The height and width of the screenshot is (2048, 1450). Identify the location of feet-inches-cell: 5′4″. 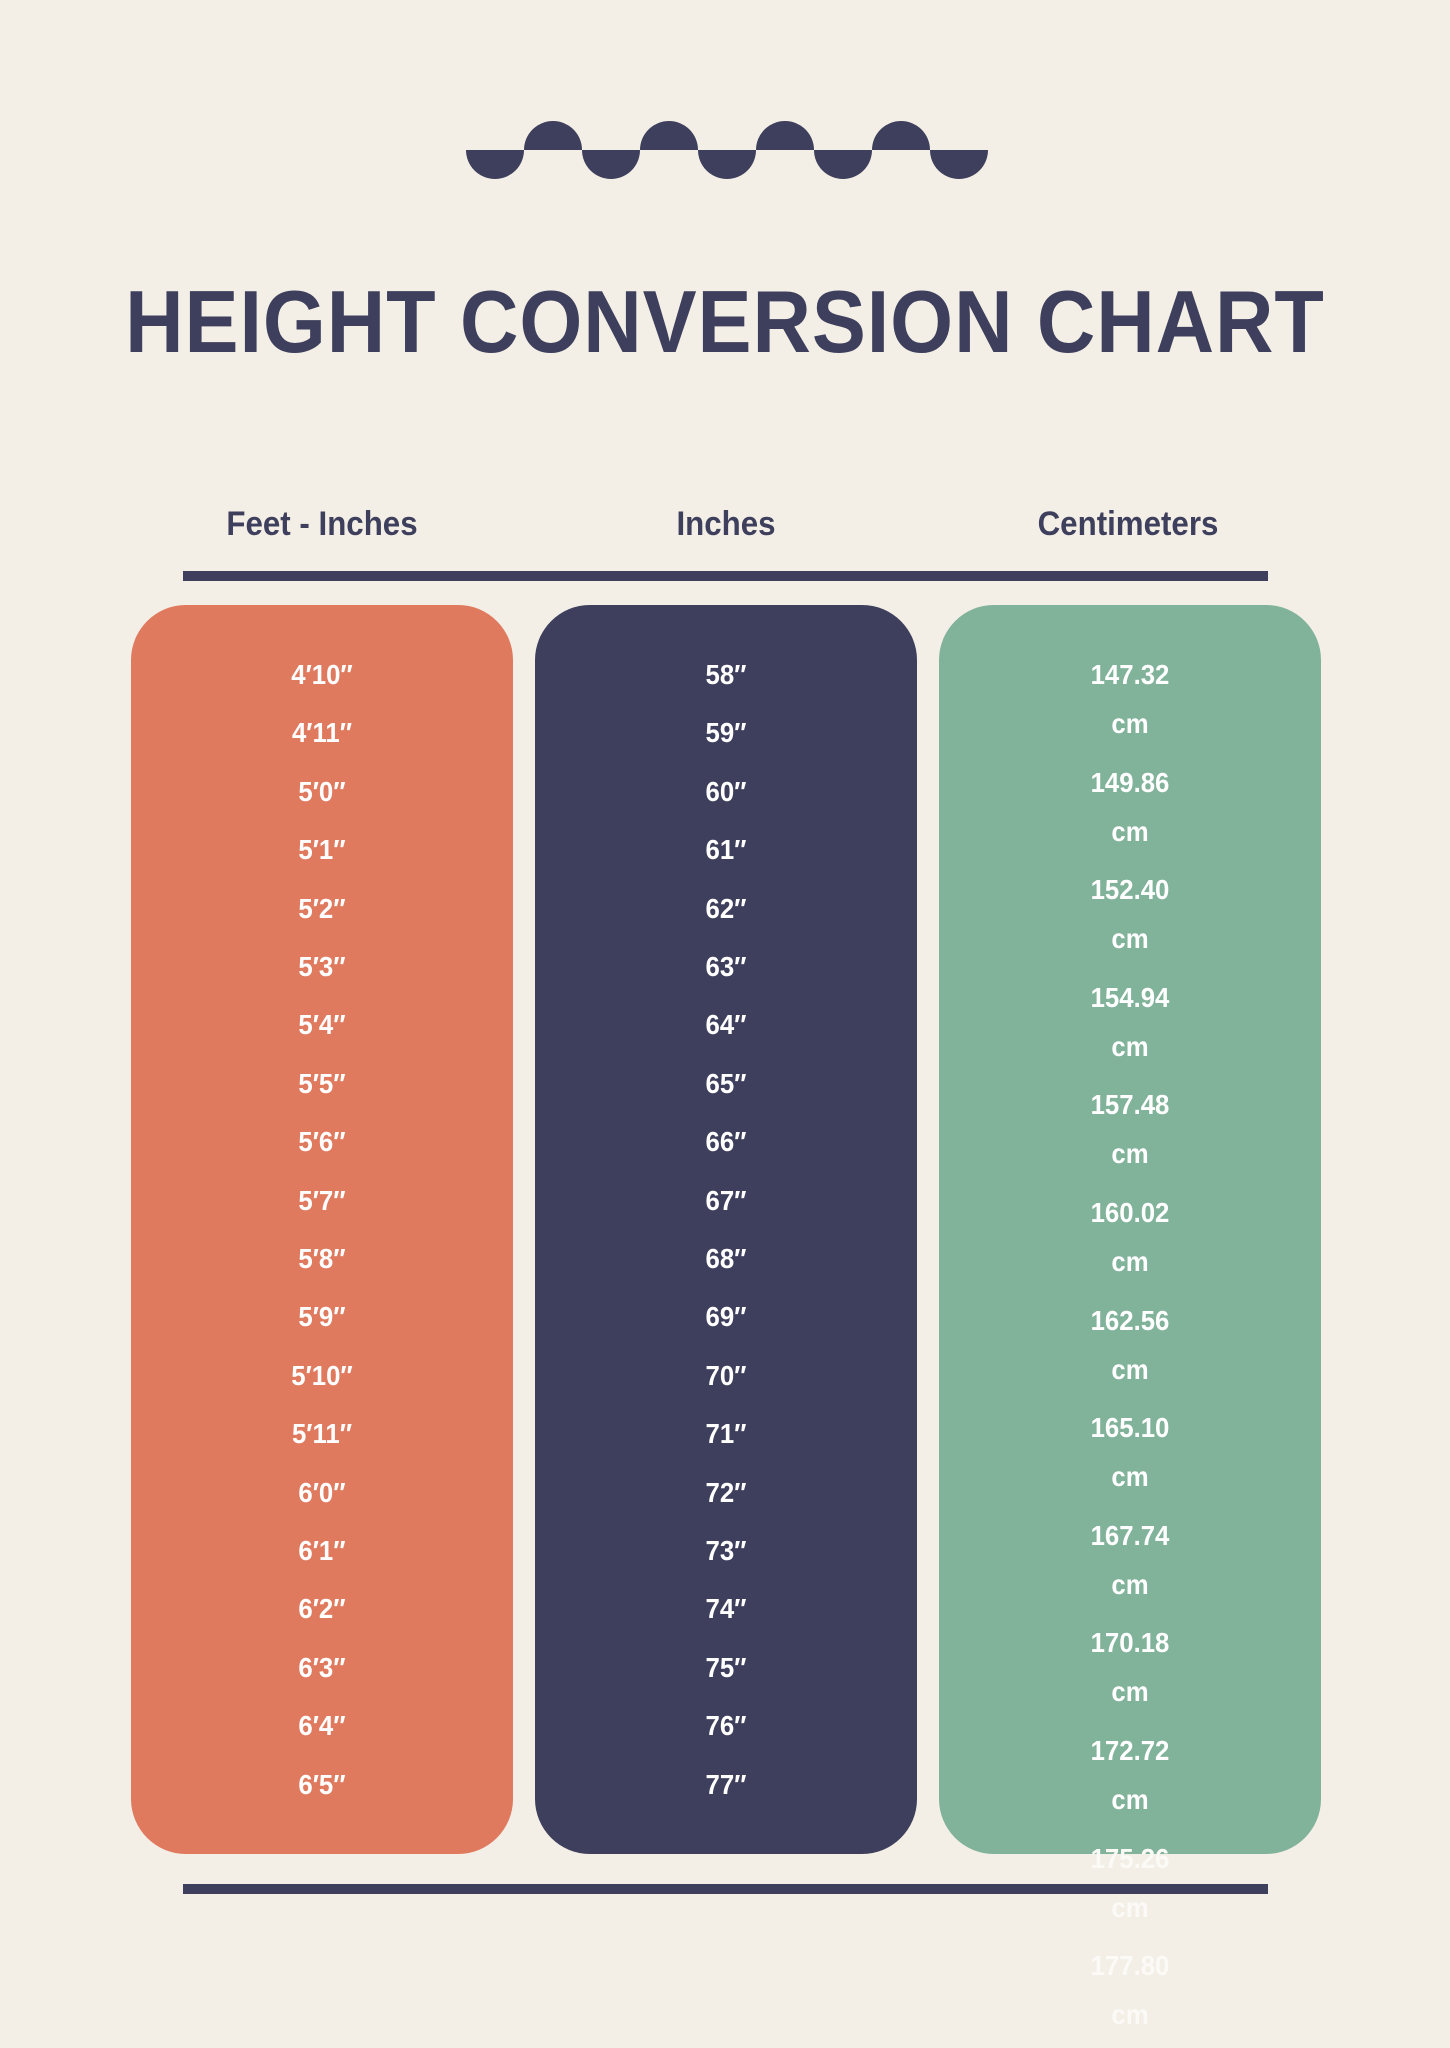
(322, 1025).